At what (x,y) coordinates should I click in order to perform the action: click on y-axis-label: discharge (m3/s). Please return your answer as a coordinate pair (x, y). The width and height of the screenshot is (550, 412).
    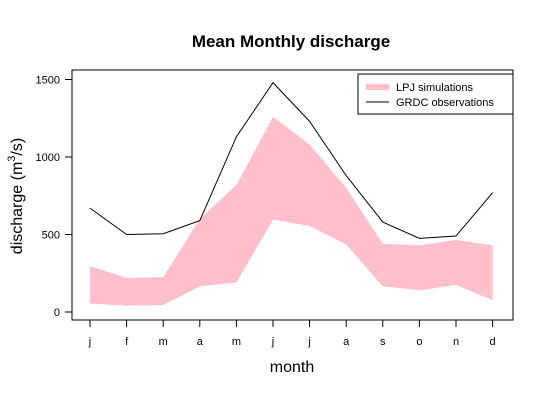
    Looking at the image, I should click on (16, 196).